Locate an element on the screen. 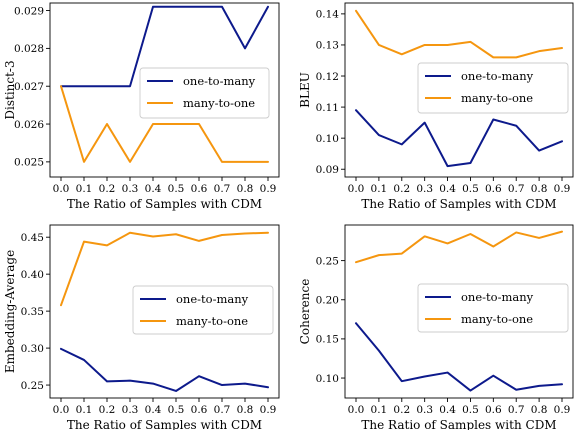 This screenshot has width=576, height=430. y-axis-label: Coherence is located at coordinates (305, 312).